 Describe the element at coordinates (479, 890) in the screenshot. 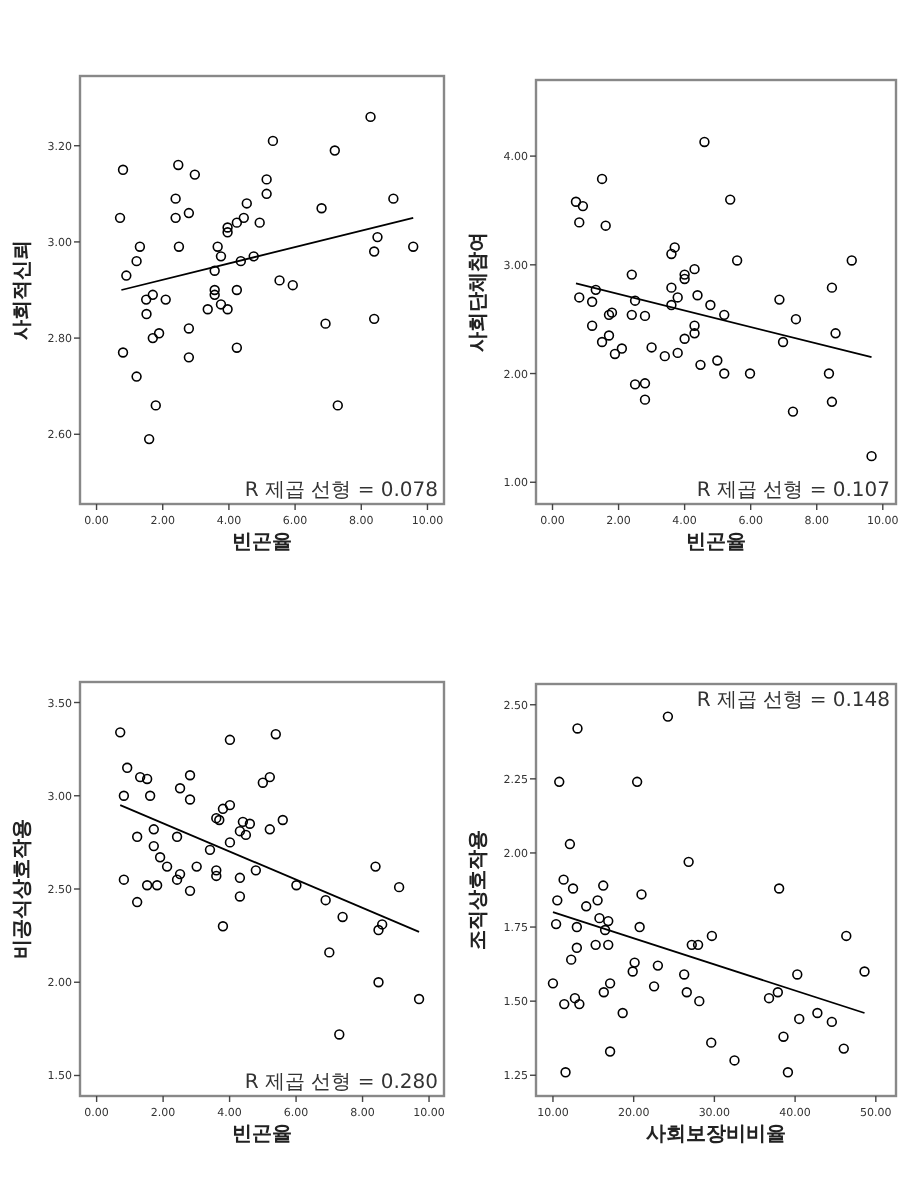

I see `y-axis-title: 조직상호작용` at that location.